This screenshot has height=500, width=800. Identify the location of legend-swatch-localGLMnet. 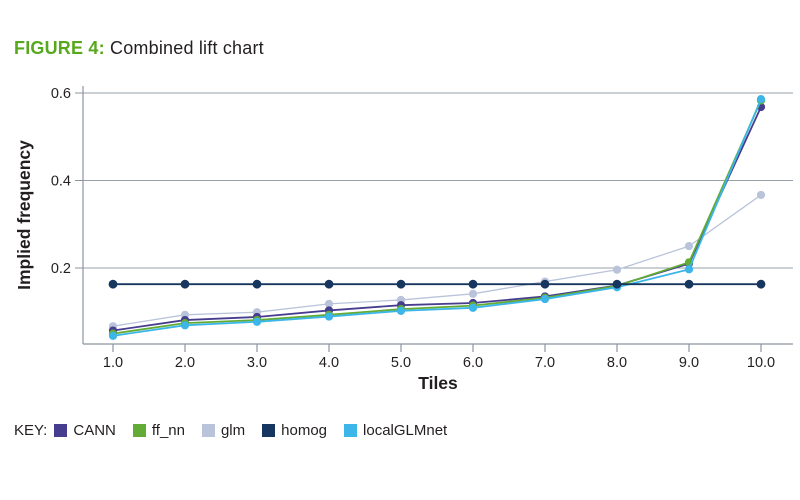
(351, 430).